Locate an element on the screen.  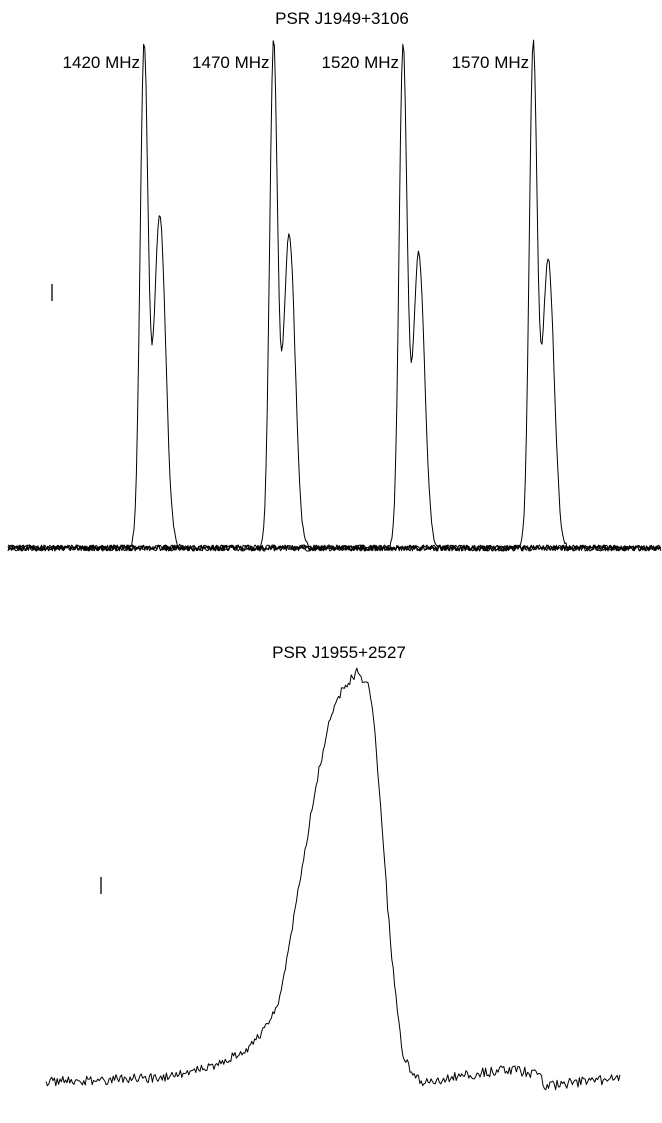
frequency-label: 1470 MHz is located at coordinates (230, 62).